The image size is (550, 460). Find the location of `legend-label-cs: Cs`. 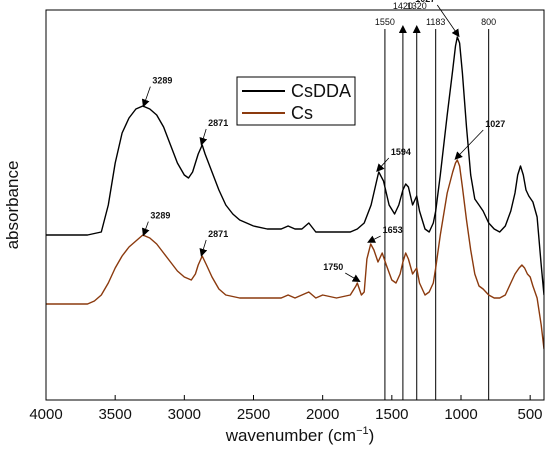

legend-label-cs: Cs is located at coordinates (302, 113).